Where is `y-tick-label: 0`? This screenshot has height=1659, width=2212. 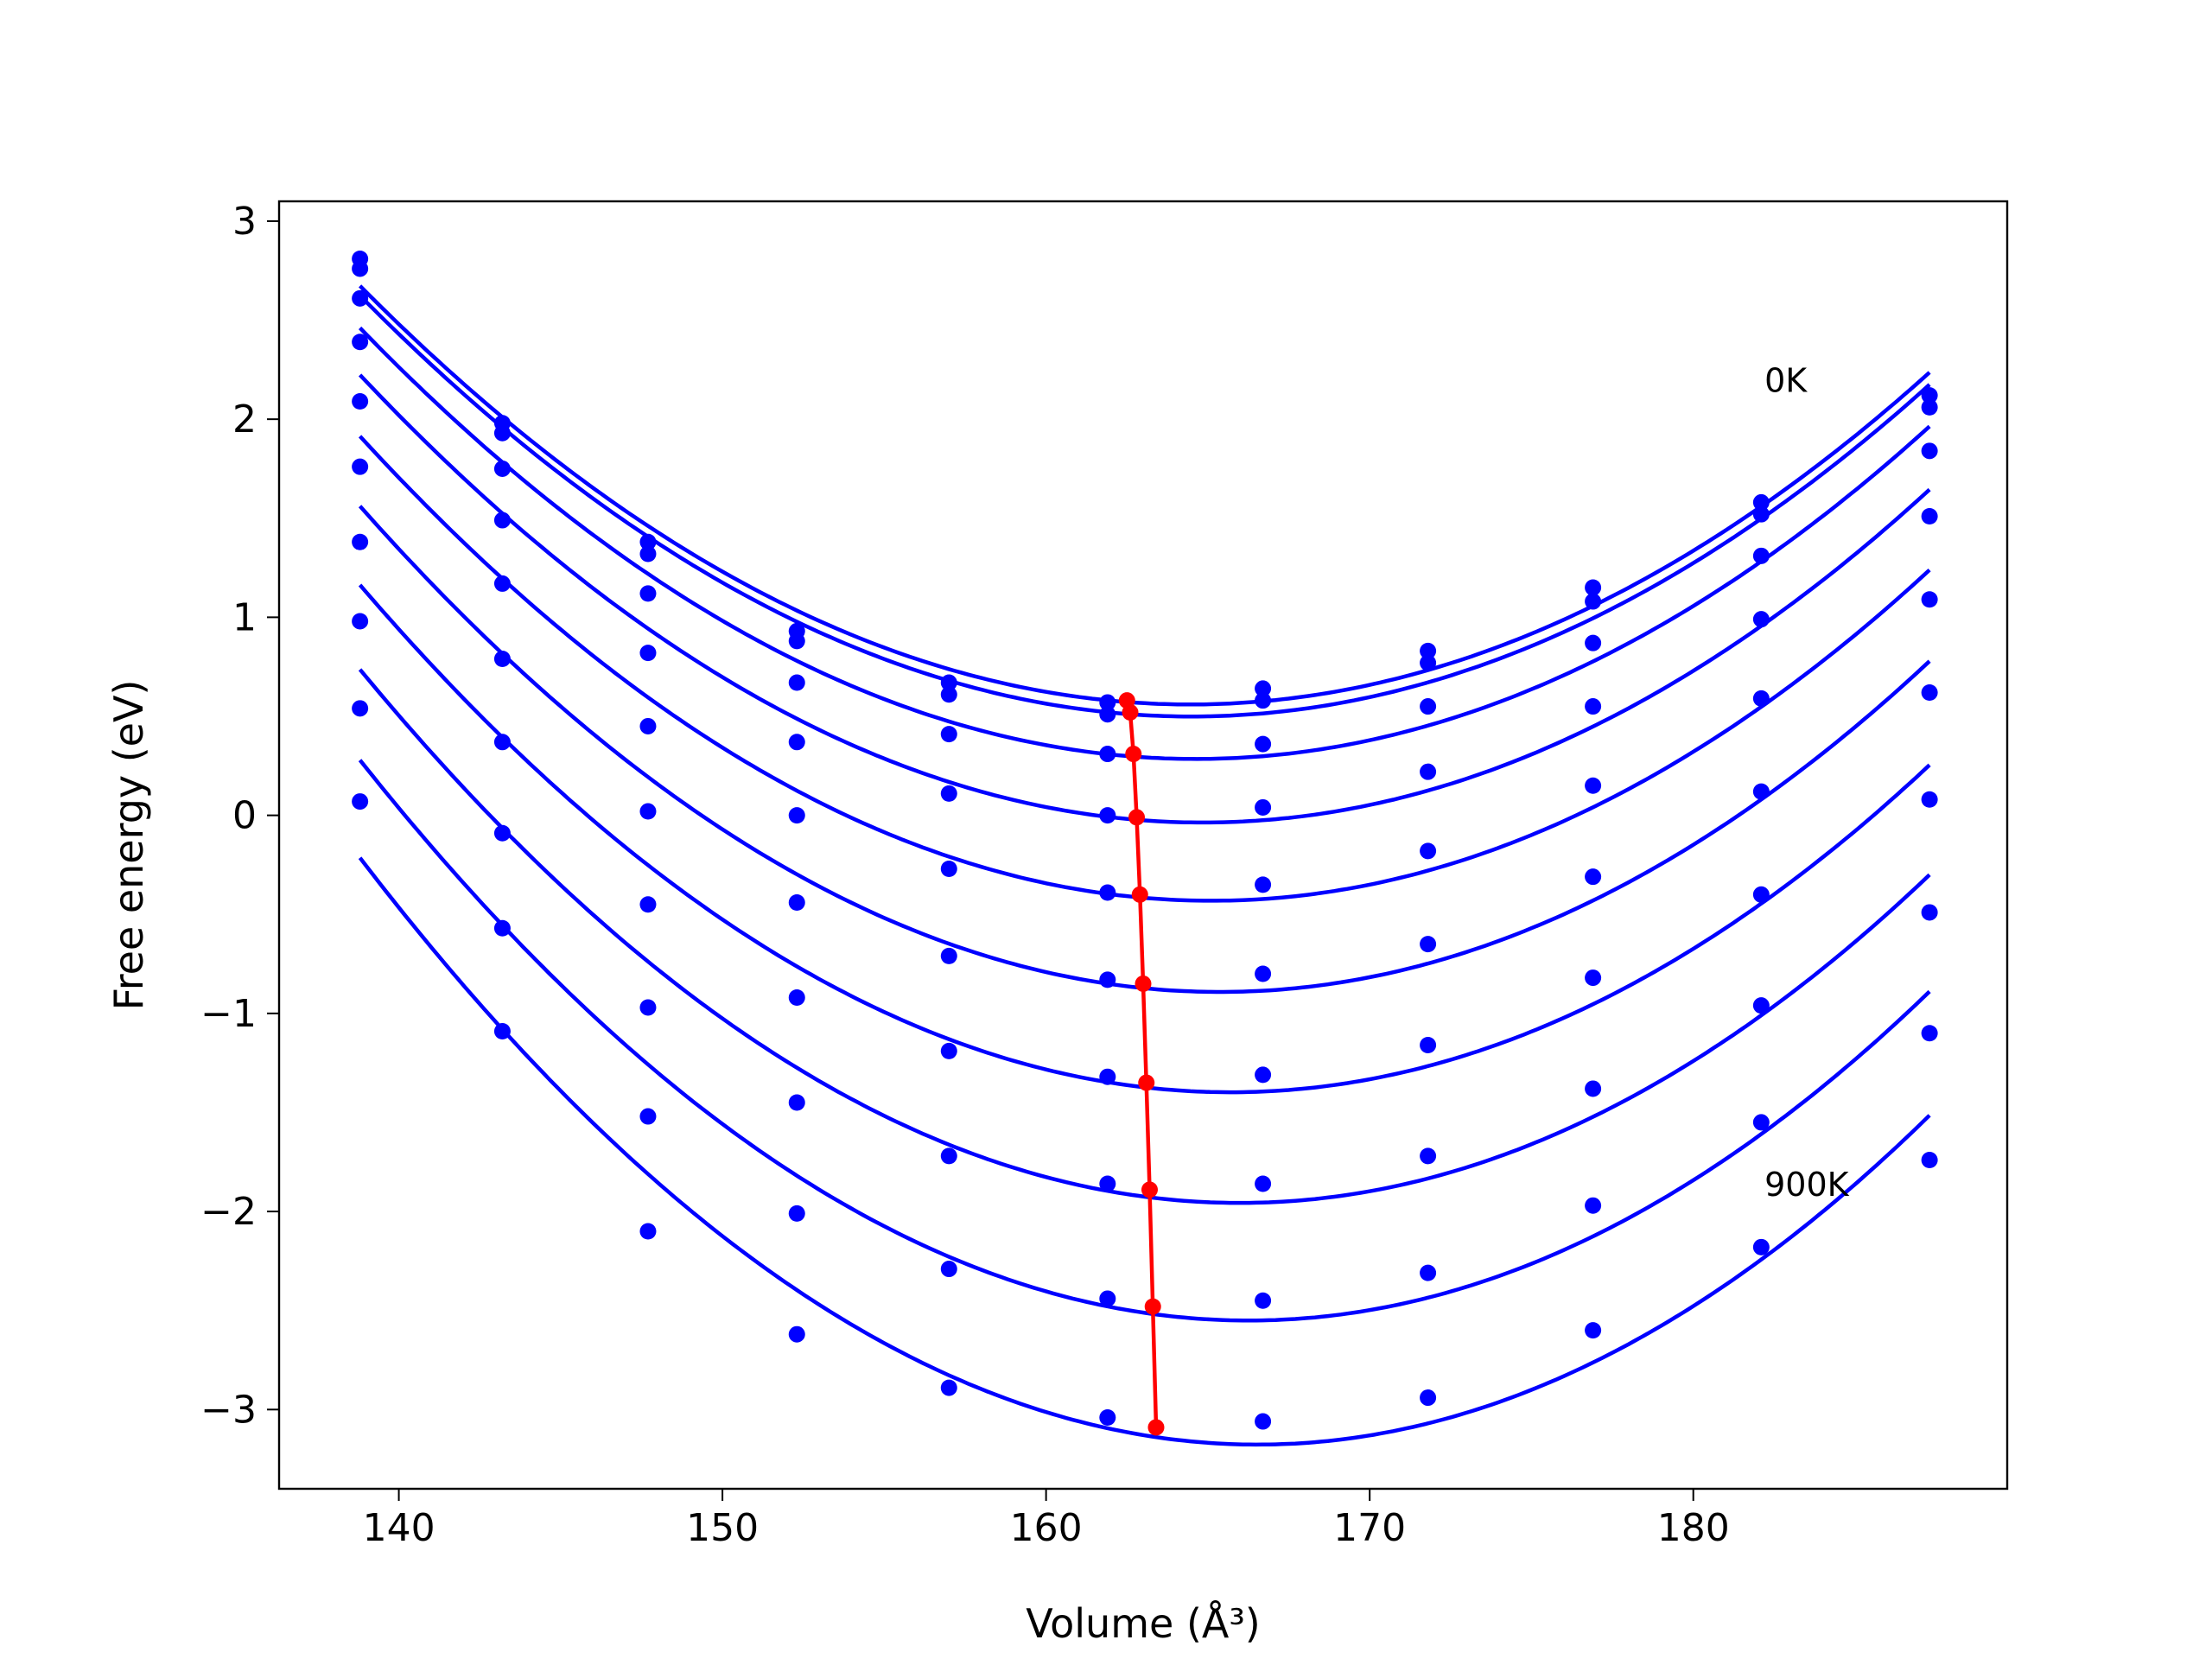 y-tick-label: 0 is located at coordinates (244, 816).